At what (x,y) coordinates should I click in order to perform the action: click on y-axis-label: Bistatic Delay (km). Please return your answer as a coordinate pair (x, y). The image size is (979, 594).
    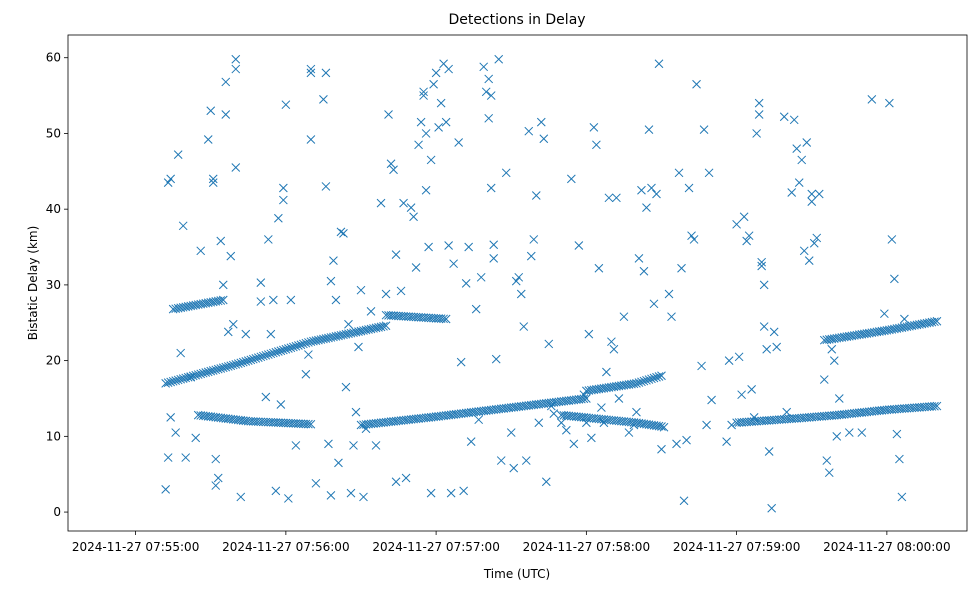
    Looking at the image, I should click on (33, 283).